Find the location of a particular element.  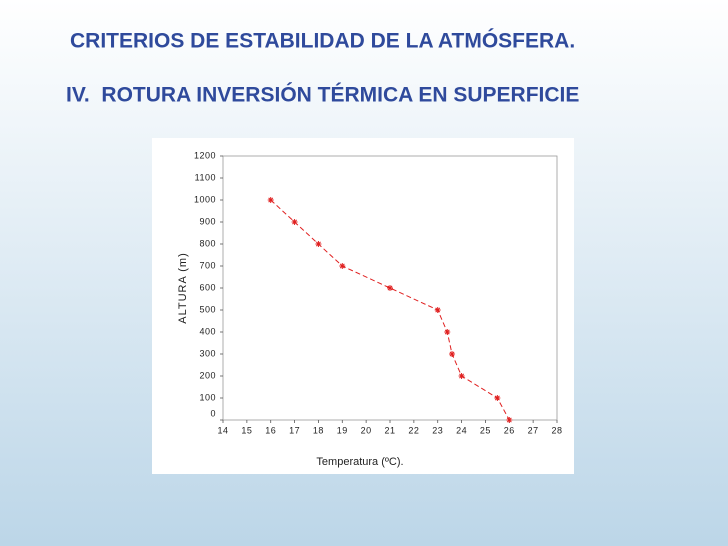

x-tick-label: 14 is located at coordinates (222, 430).